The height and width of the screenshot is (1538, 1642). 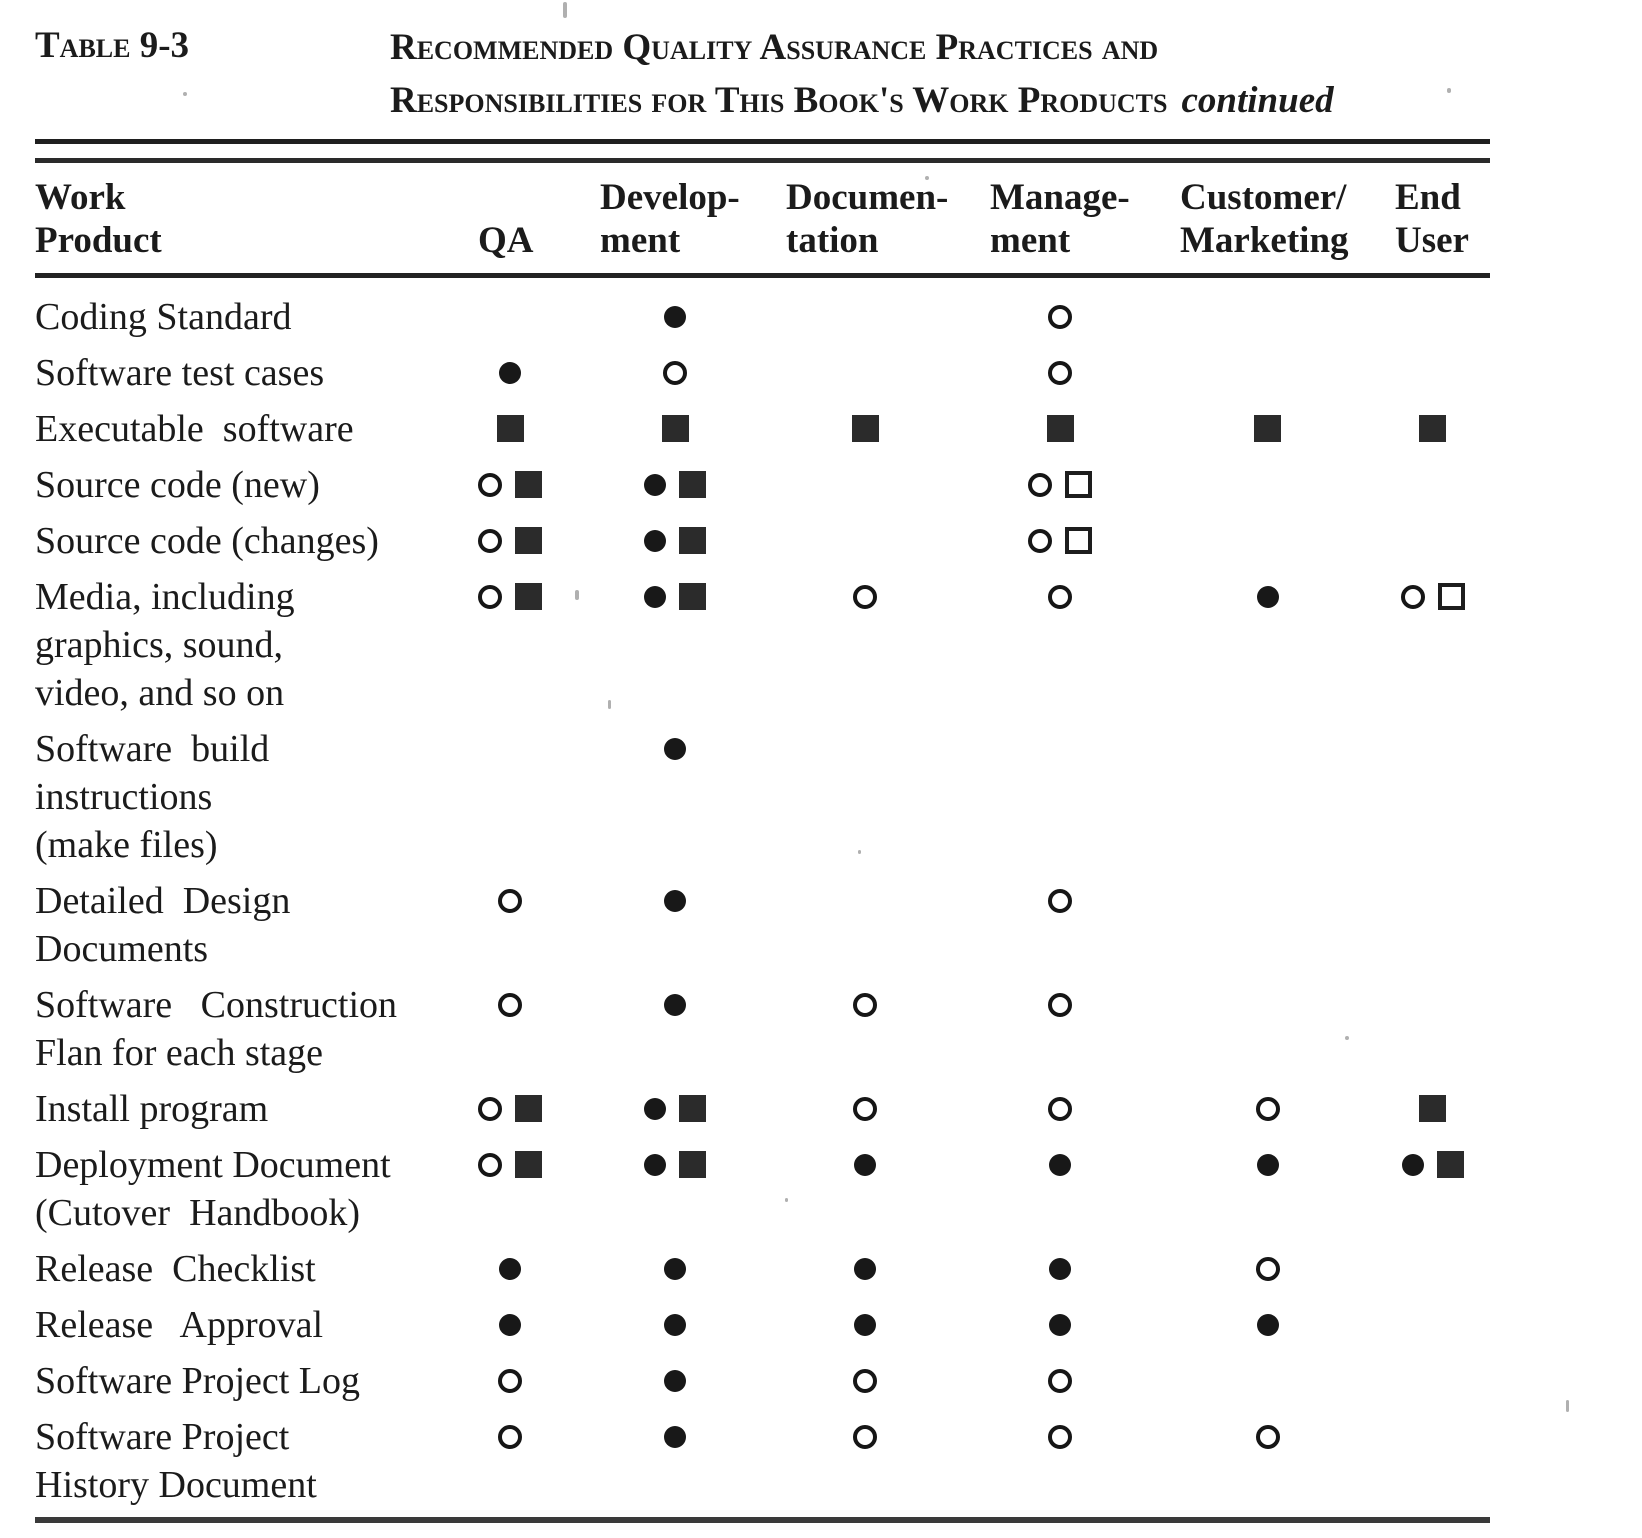 I want to click on table-row: Coding Standard, so click(x=762, y=311).